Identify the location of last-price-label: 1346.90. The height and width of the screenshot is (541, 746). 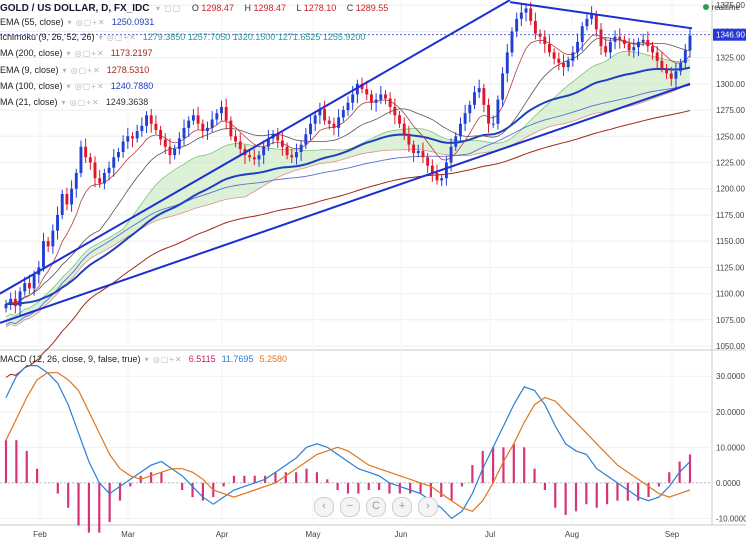
(730, 35).